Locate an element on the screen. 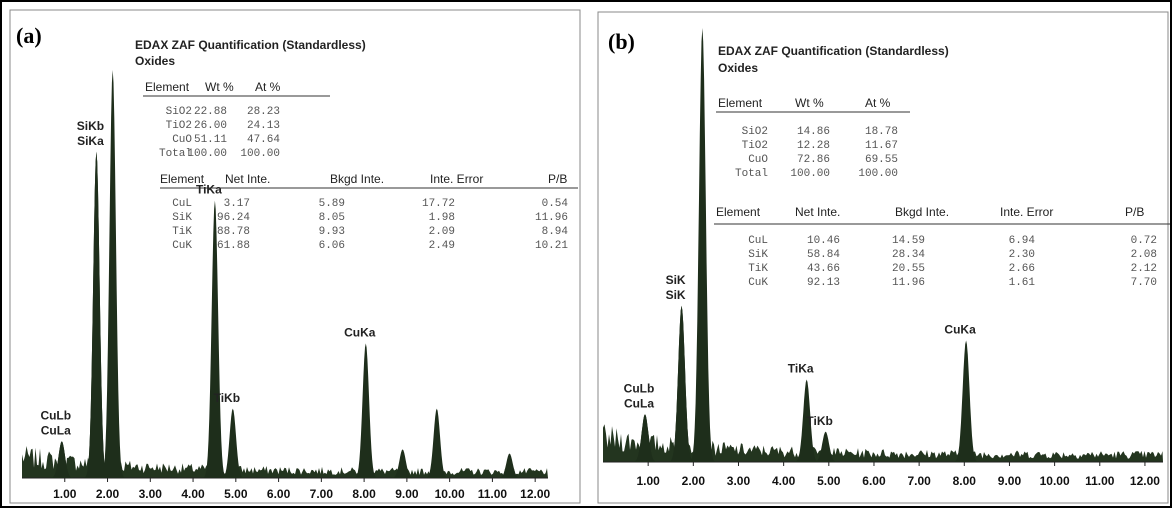  table-cell: 2.49 is located at coordinates (442, 246).